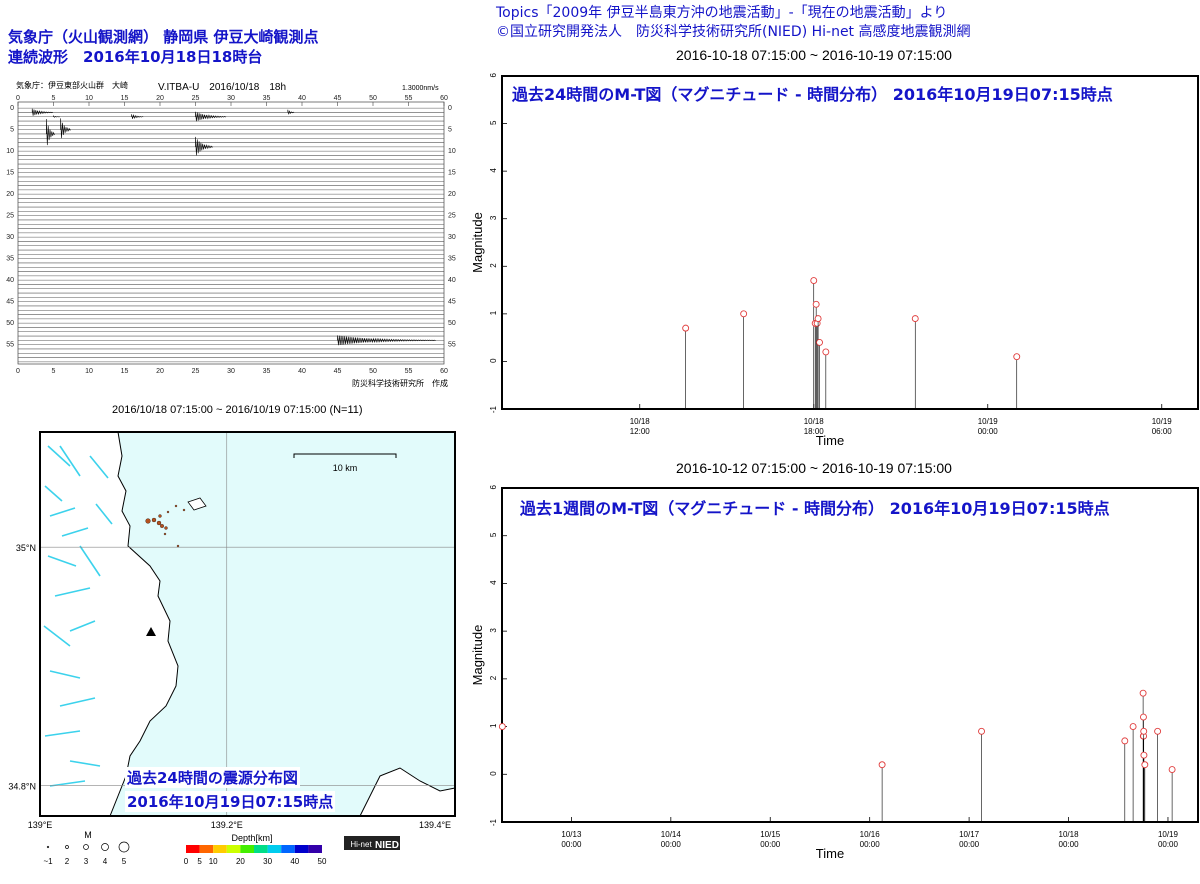 The width and height of the screenshot is (1200, 884). I want to click on lon-label: 139.4°E, so click(435, 825).